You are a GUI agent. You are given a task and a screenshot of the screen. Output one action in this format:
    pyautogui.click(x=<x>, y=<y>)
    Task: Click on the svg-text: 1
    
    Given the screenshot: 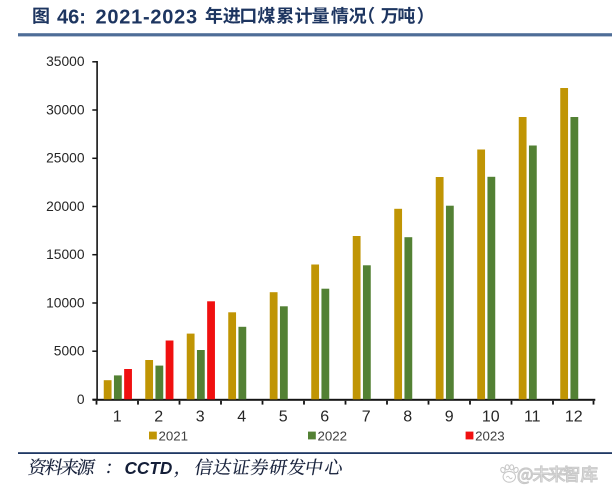 What is the action you would take?
    pyautogui.click(x=117, y=417)
    